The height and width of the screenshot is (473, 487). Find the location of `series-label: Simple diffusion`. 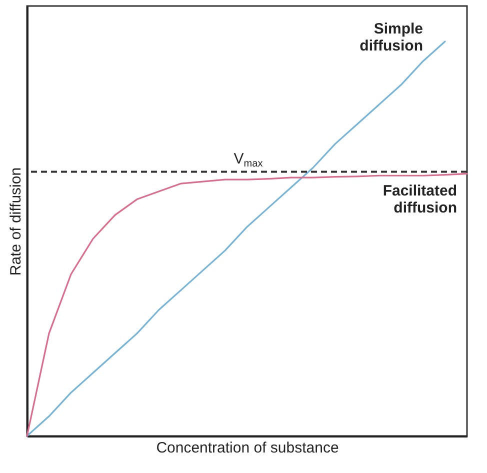

series-label: Simple diffusion is located at coordinates (391, 37).